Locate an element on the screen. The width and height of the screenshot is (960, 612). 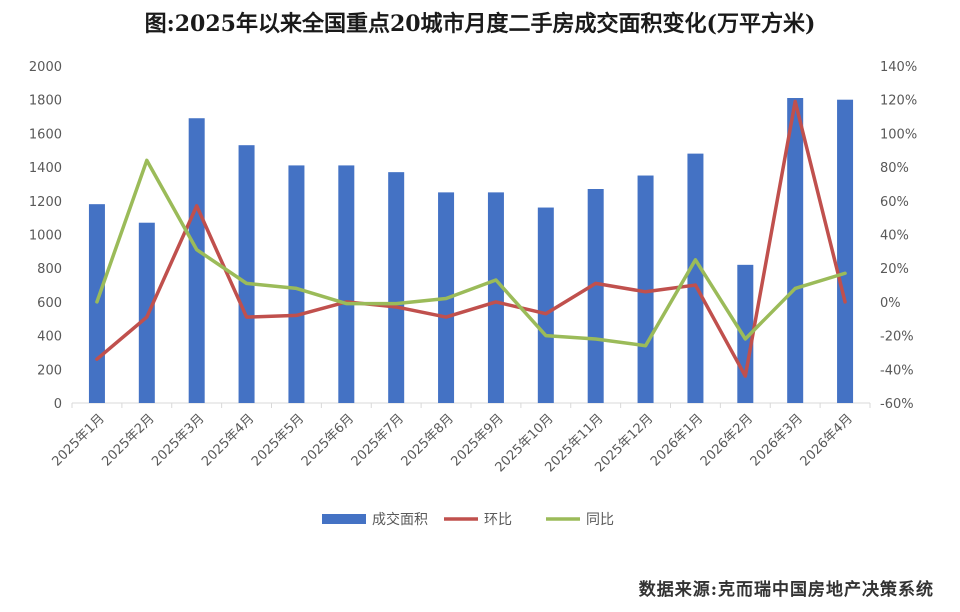
y-left-tick-label: 1200 is located at coordinates (45, 202).